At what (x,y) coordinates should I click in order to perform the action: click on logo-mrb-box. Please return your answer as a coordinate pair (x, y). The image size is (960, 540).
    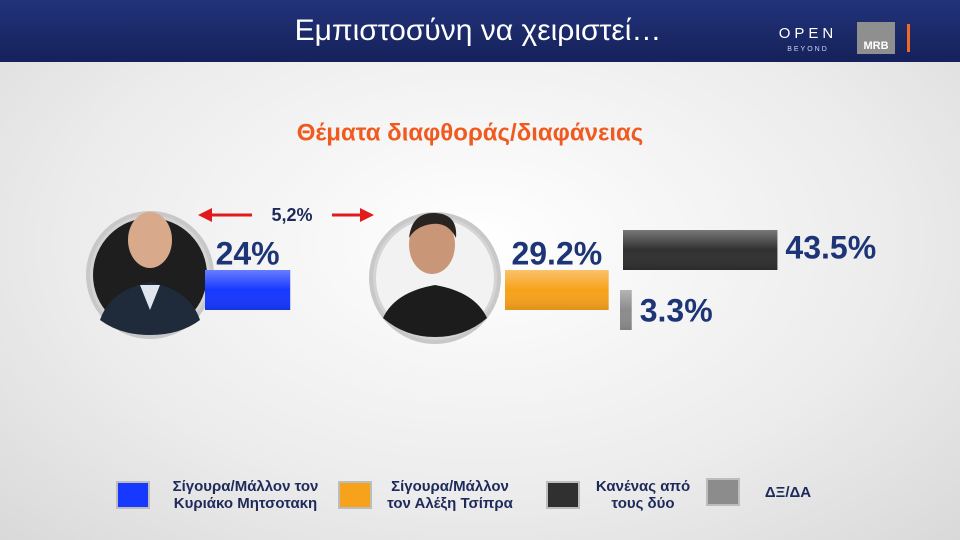
    Looking at the image, I should click on (876, 38).